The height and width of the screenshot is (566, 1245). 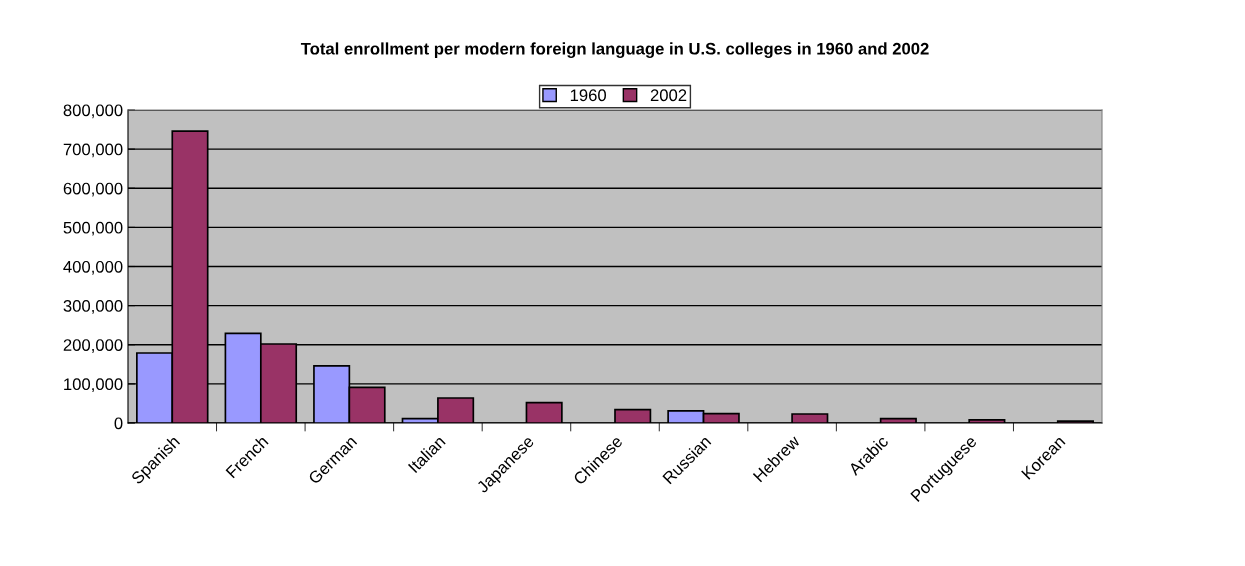 I want to click on y-tick-label: 200,000, so click(x=93, y=346).